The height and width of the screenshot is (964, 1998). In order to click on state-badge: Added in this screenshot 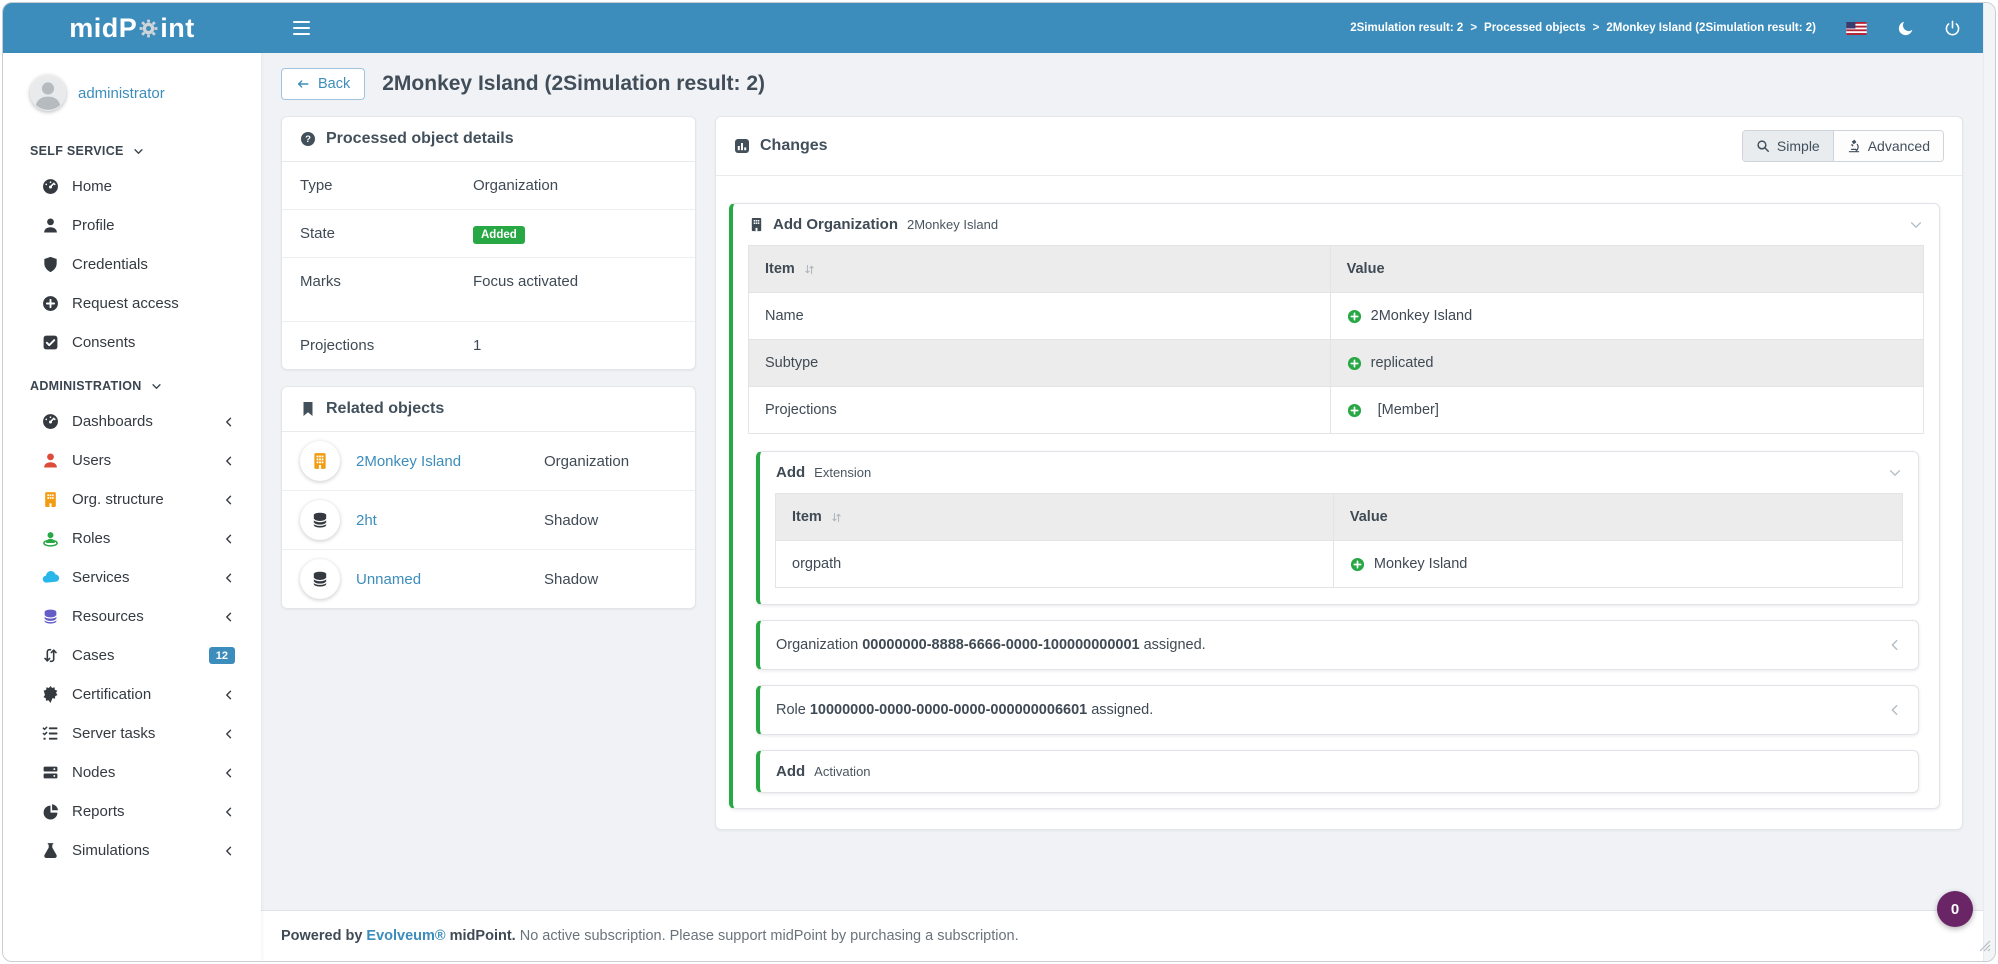, I will do `click(499, 235)`.